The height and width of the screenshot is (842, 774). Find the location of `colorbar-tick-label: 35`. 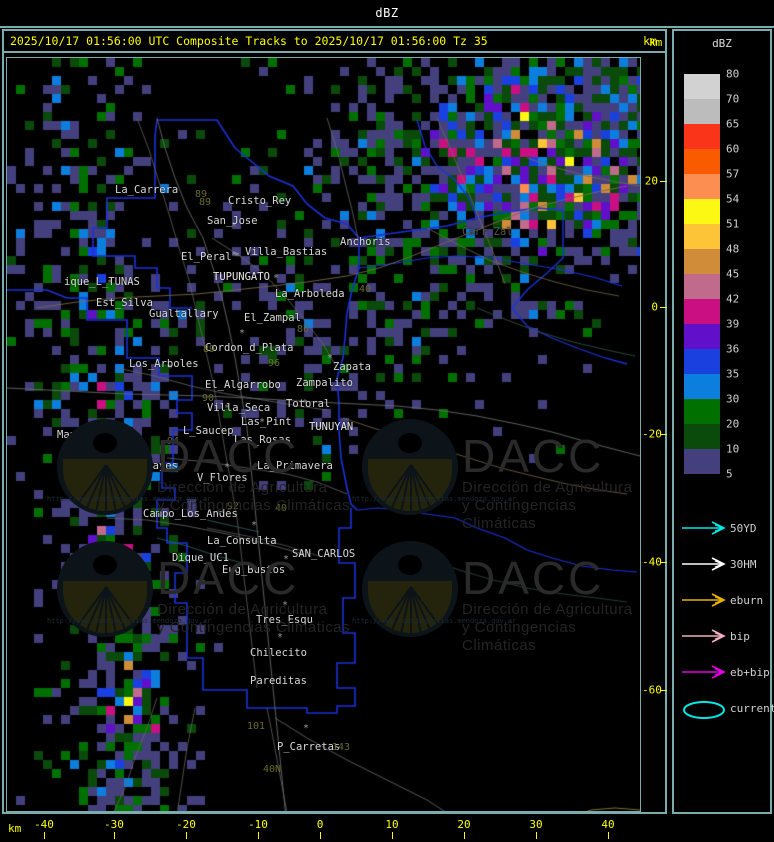

colorbar-tick-label: 35 is located at coordinates (733, 374).